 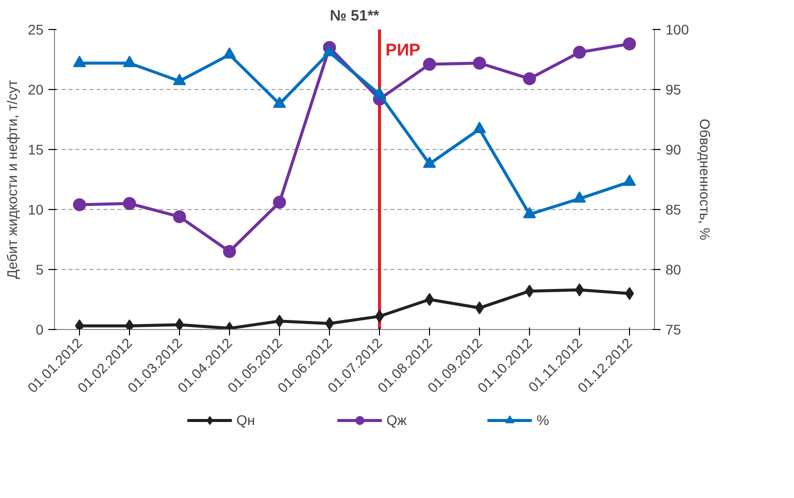 What do you see at coordinates (674, 90) in the screenshot?
I see `y2-tick-label: 95` at bounding box center [674, 90].